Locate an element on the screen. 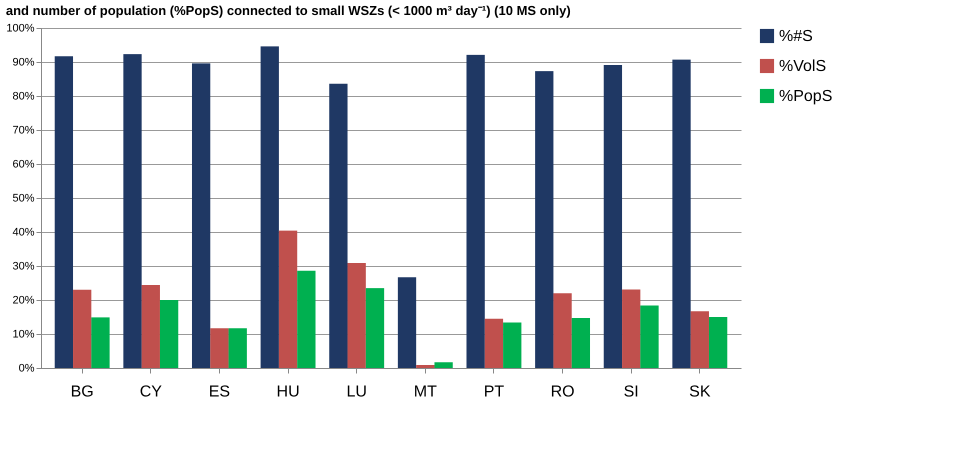  x-tick-label: PT is located at coordinates (494, 392).